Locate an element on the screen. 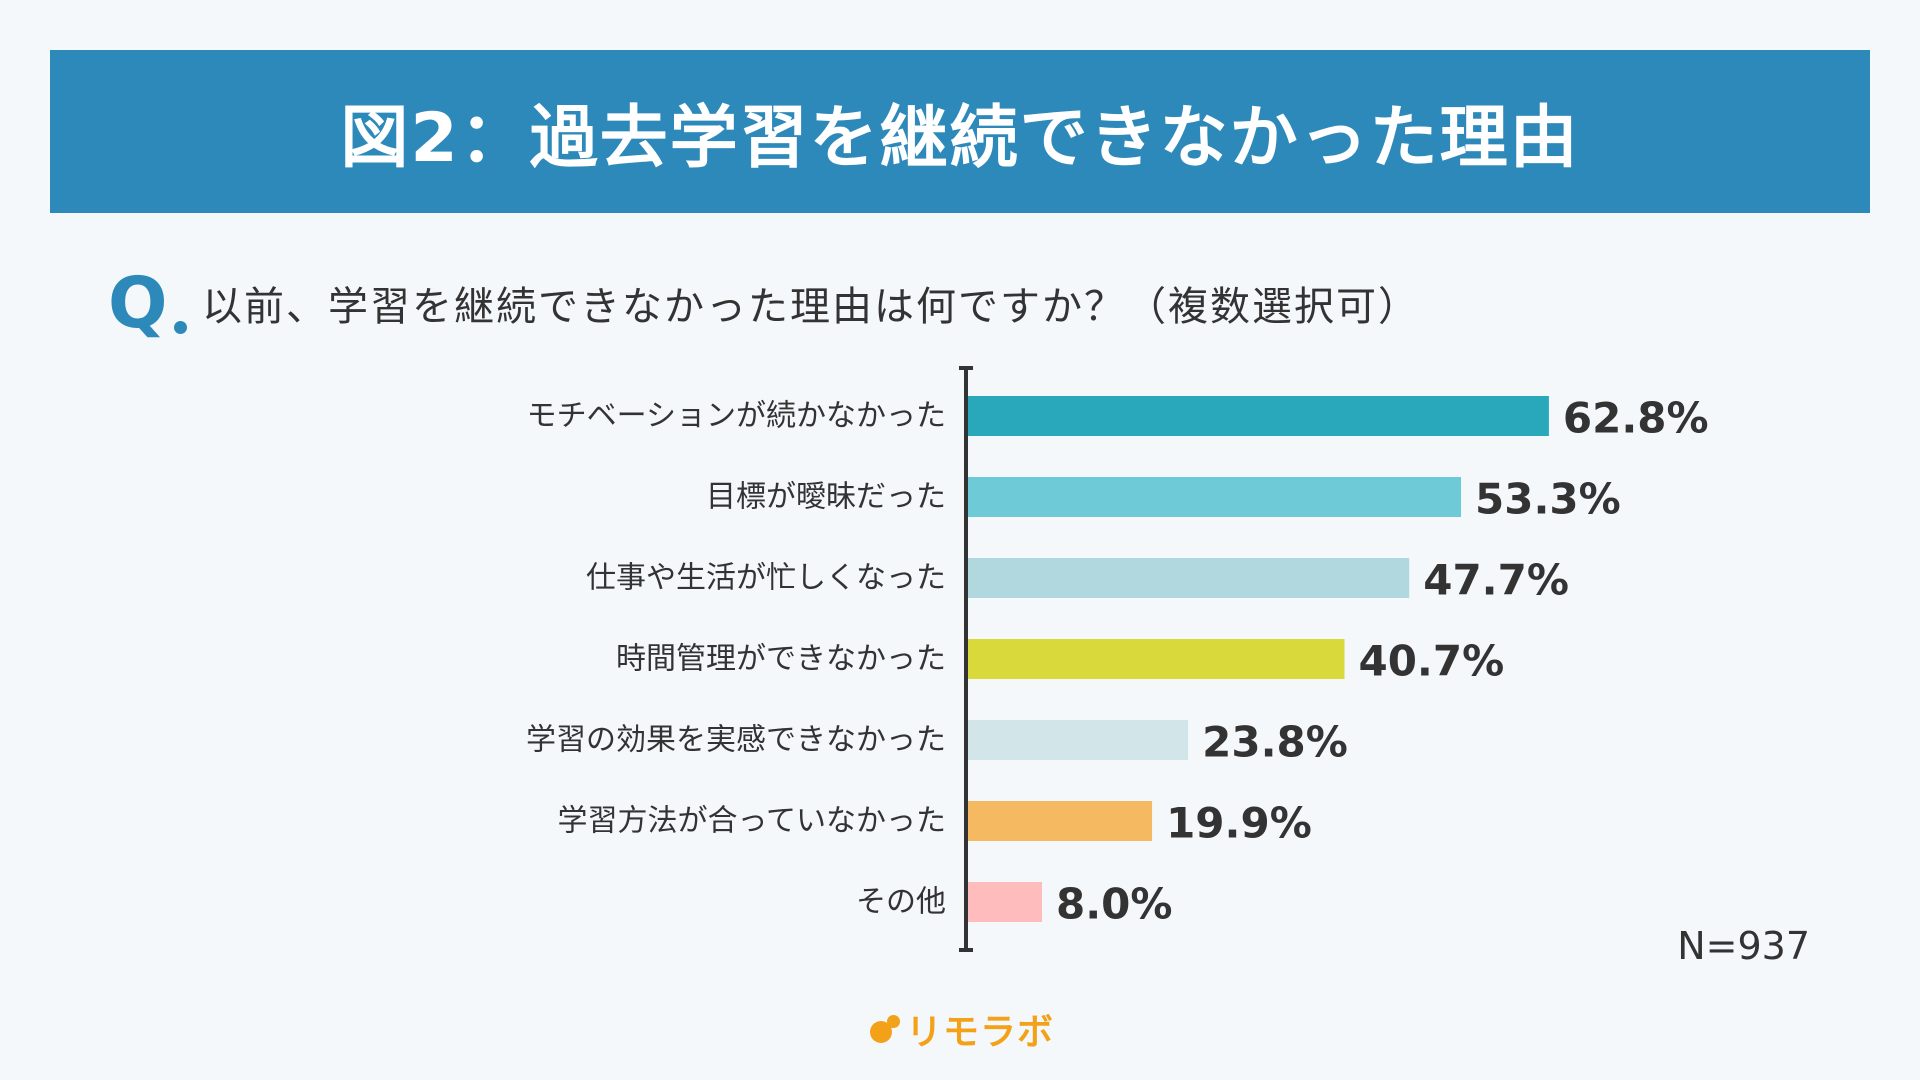 The image size is (1920, 1080). title-banner: 図2：過去学習を継続できなかった理由 is located at coordinates (960, 131).